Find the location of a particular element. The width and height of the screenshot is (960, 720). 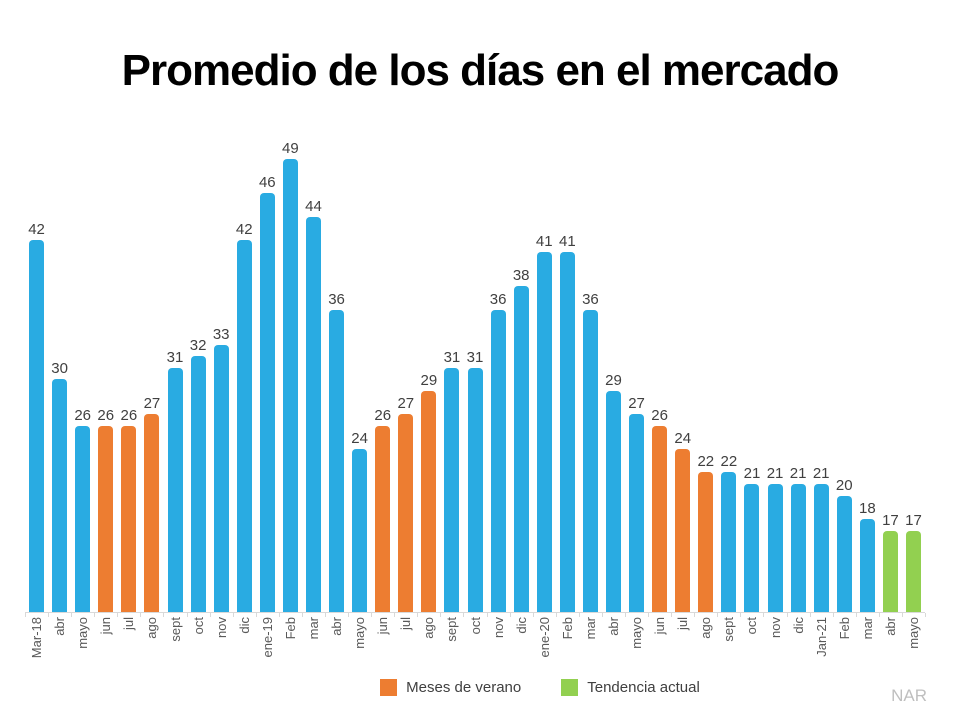

bar-value-label: 18 is located at coordinates (867, 508).